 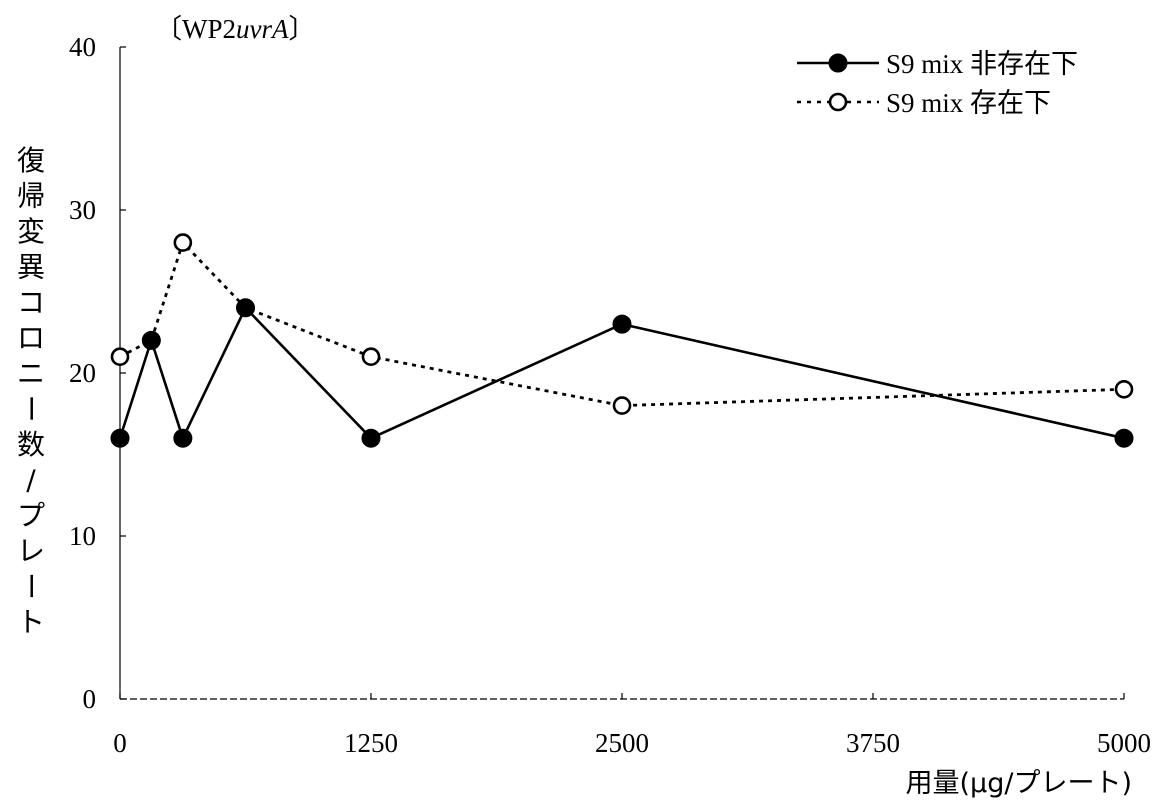 I want to click on x-tick-label: 1250, so click(x=371, y=743).